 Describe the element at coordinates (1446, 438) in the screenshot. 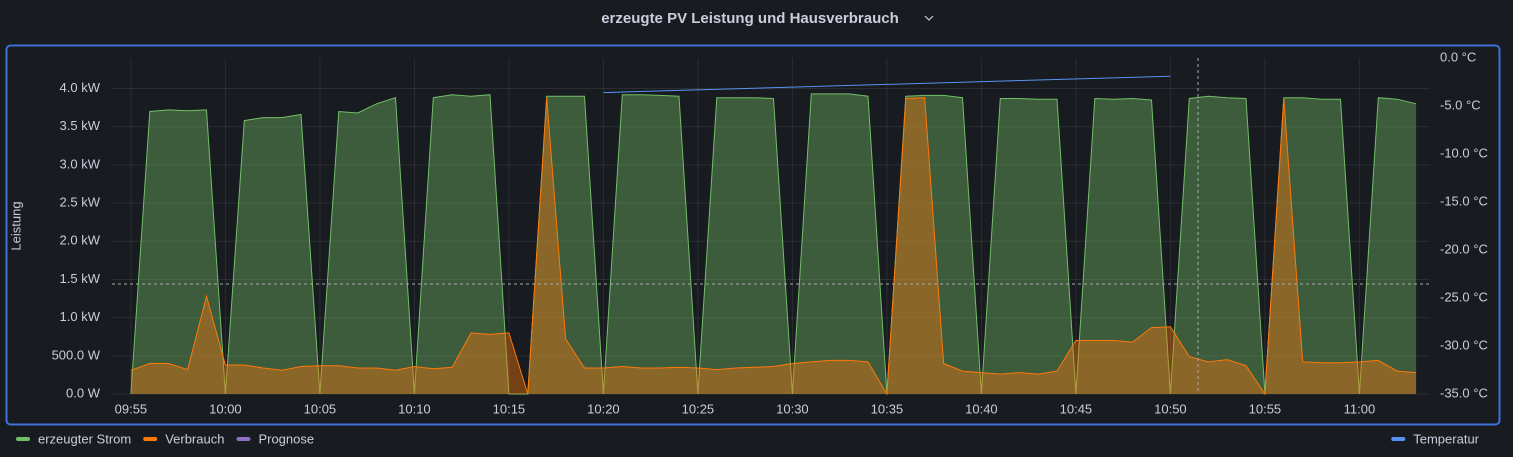

I see `legend-label: Temperatur` at that location.